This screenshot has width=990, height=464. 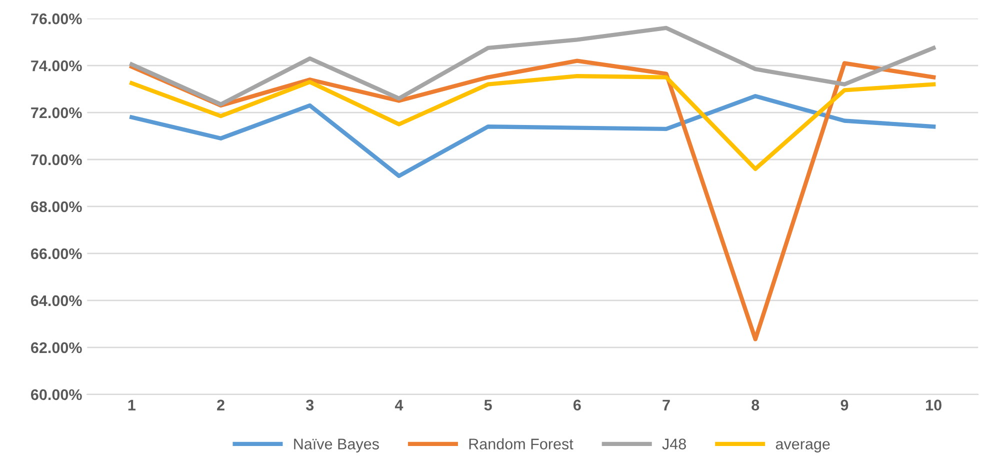 I want to click on x-tick-label: 10, so click(x=934, y=405).